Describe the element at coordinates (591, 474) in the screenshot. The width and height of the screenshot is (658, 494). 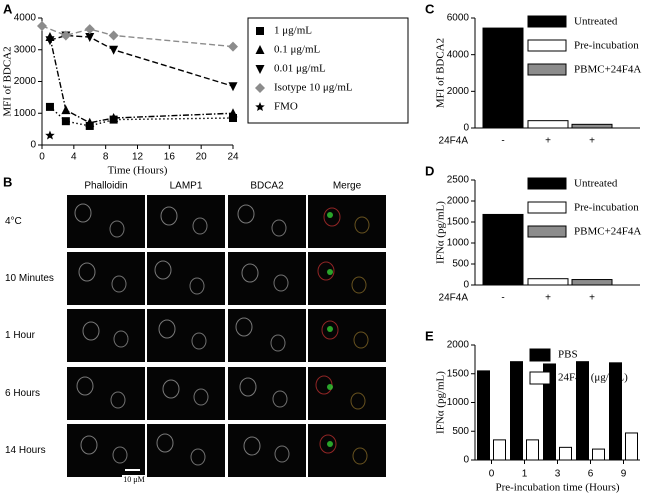
I see `x-tick-label: 6` at that location.